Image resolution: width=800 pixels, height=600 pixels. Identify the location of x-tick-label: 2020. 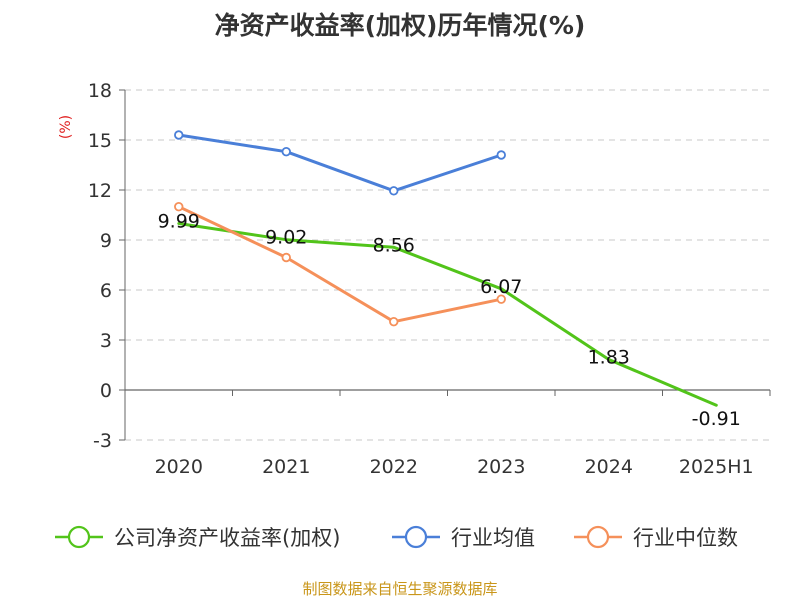
(179, 467).